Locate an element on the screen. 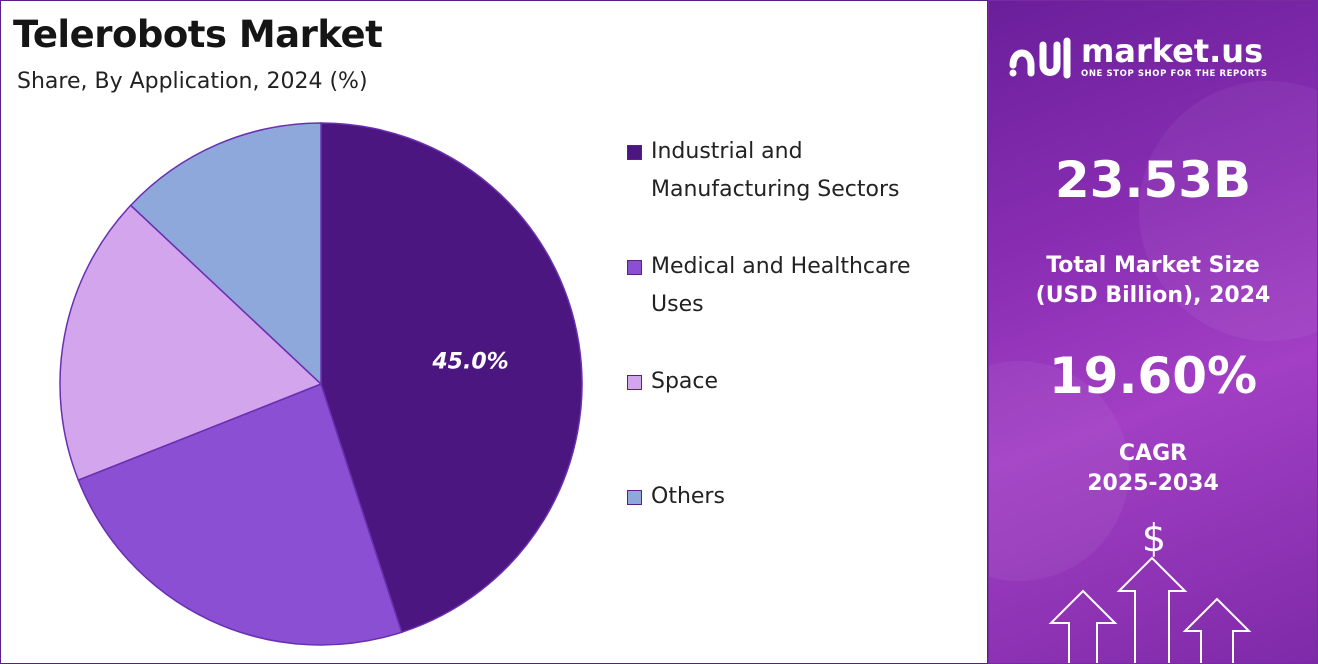 The height and width of the screenshot is (664, 1318). legend-label-space: Space is located at coordinates (685, 381).